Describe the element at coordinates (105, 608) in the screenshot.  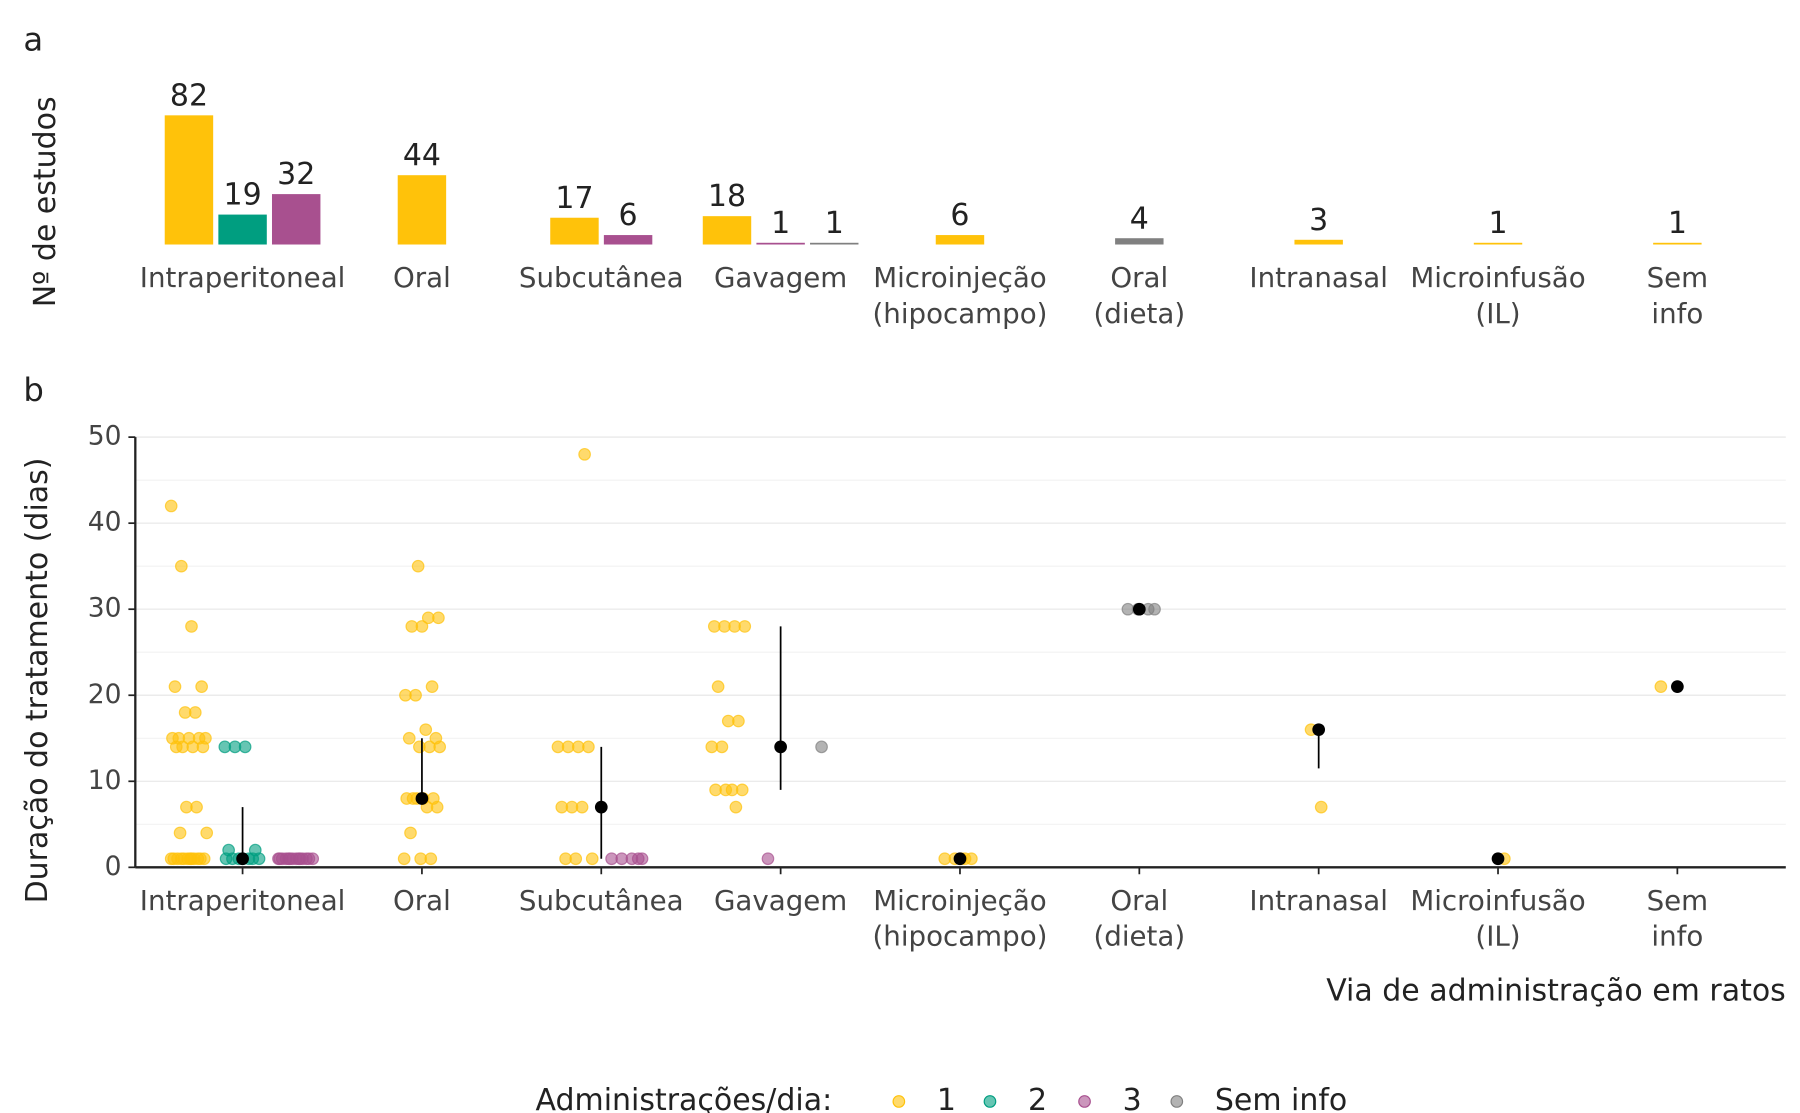
I see `y-tick-label: 30` at that location.